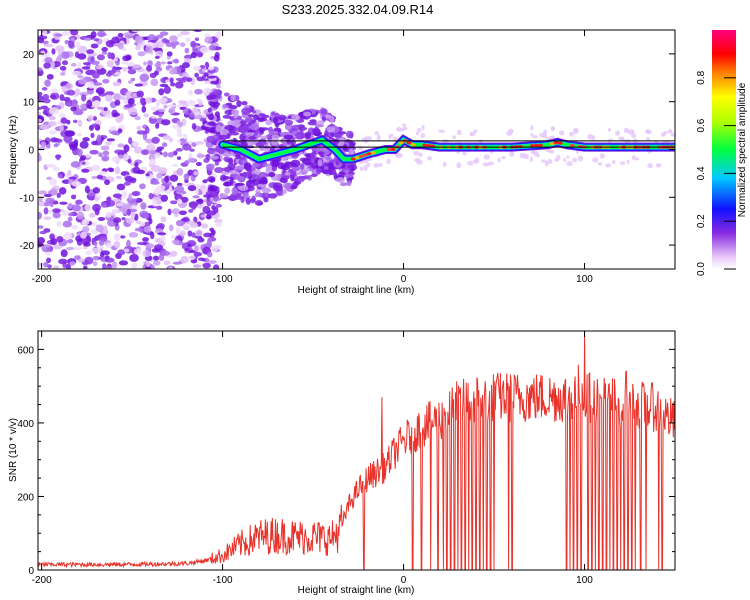  Describe the element at coordinates (13, 450) in the screenshot. I see `snr-ylabel: SNR (10 * v/v)` at that location.